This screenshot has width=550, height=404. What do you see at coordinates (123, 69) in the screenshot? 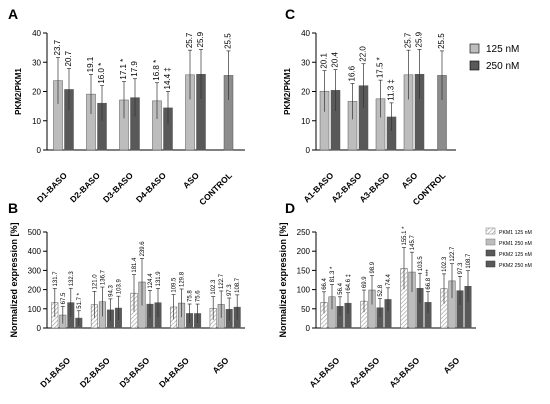
I see `data-label: 17.1 *` at bounding box center [123, 69].